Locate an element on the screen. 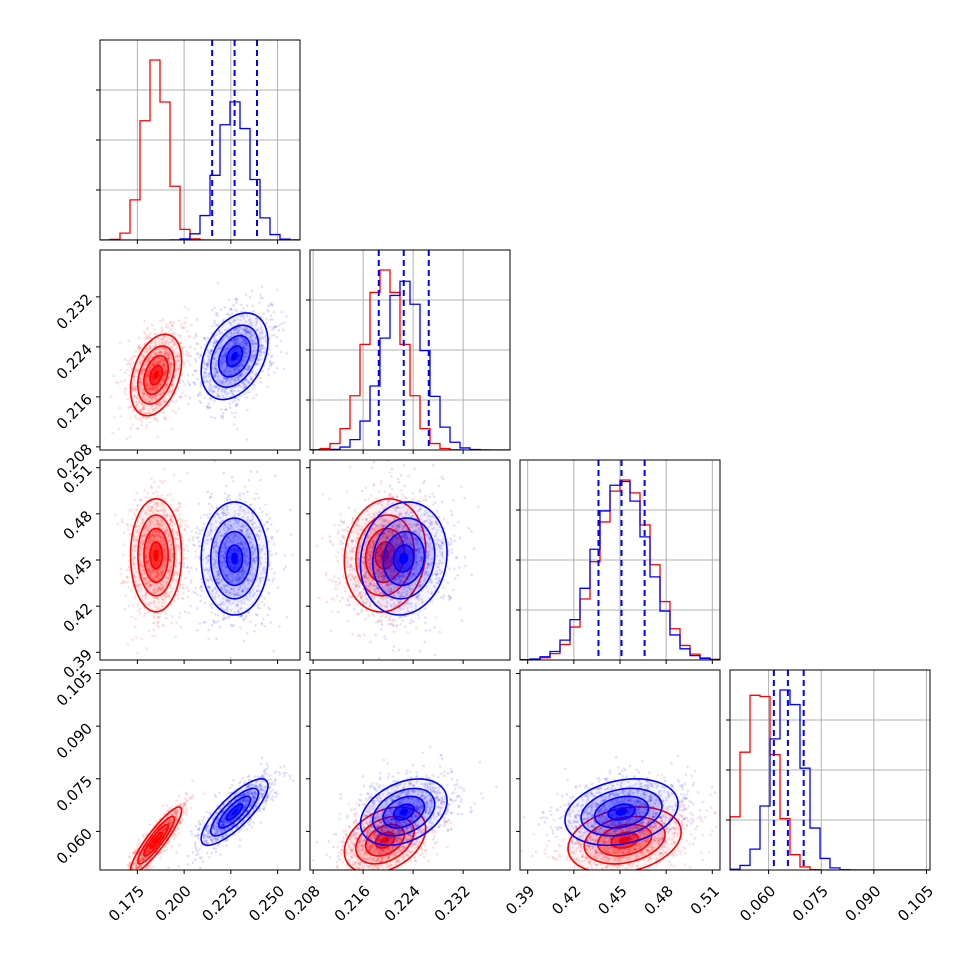 This screenshot has width=970, height=970. x-tick-label: 0.175 is located at coordinates (126, 903).